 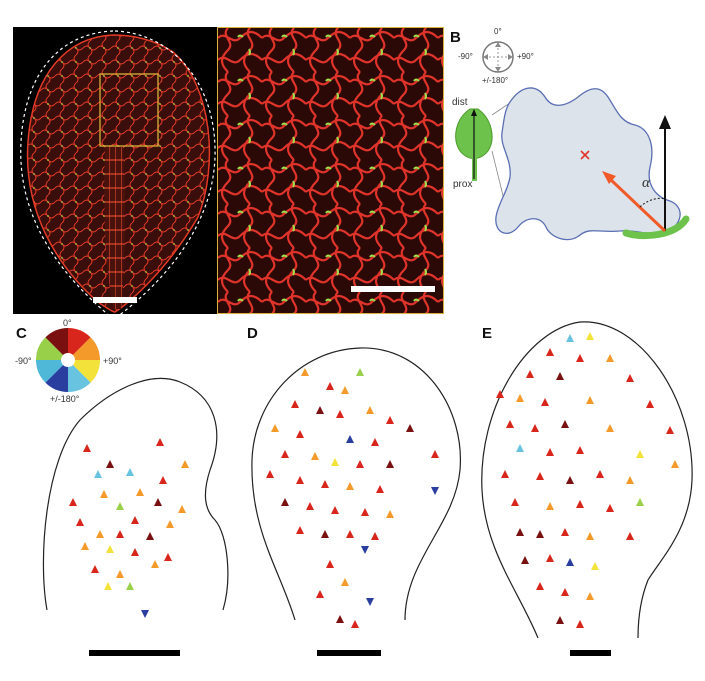 What do you see at coordinates (129, 110) in the screenshot?
I see `inset-box` at bounding box center [129, 110].